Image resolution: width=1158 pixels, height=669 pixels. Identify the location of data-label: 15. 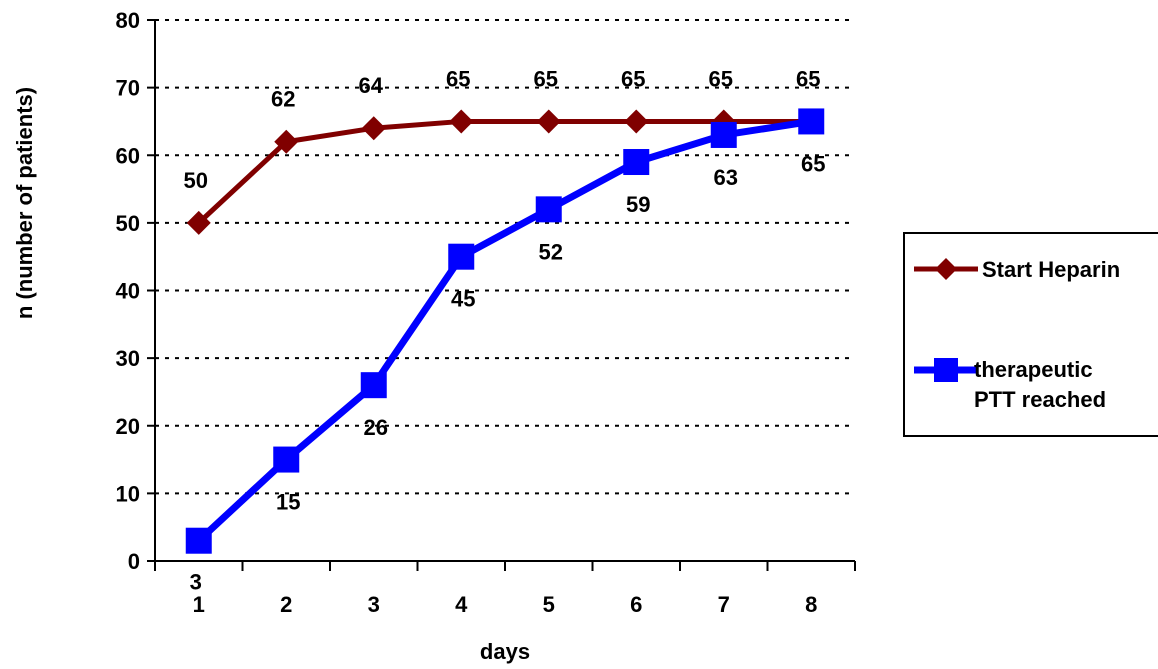
(288, 502).